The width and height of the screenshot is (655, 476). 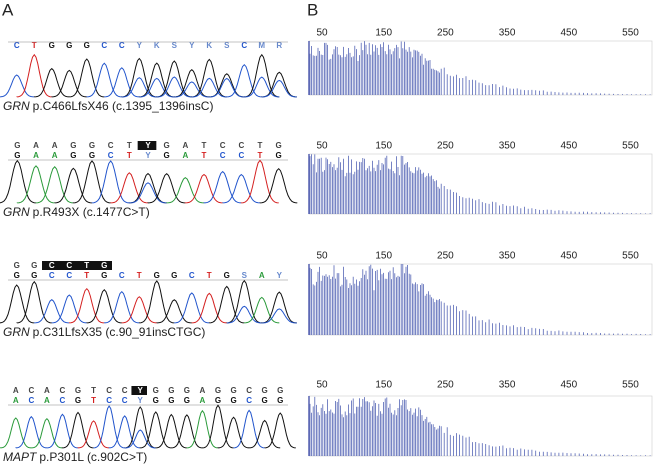 I want to click on highlight-box, so click(x=139, y=390).